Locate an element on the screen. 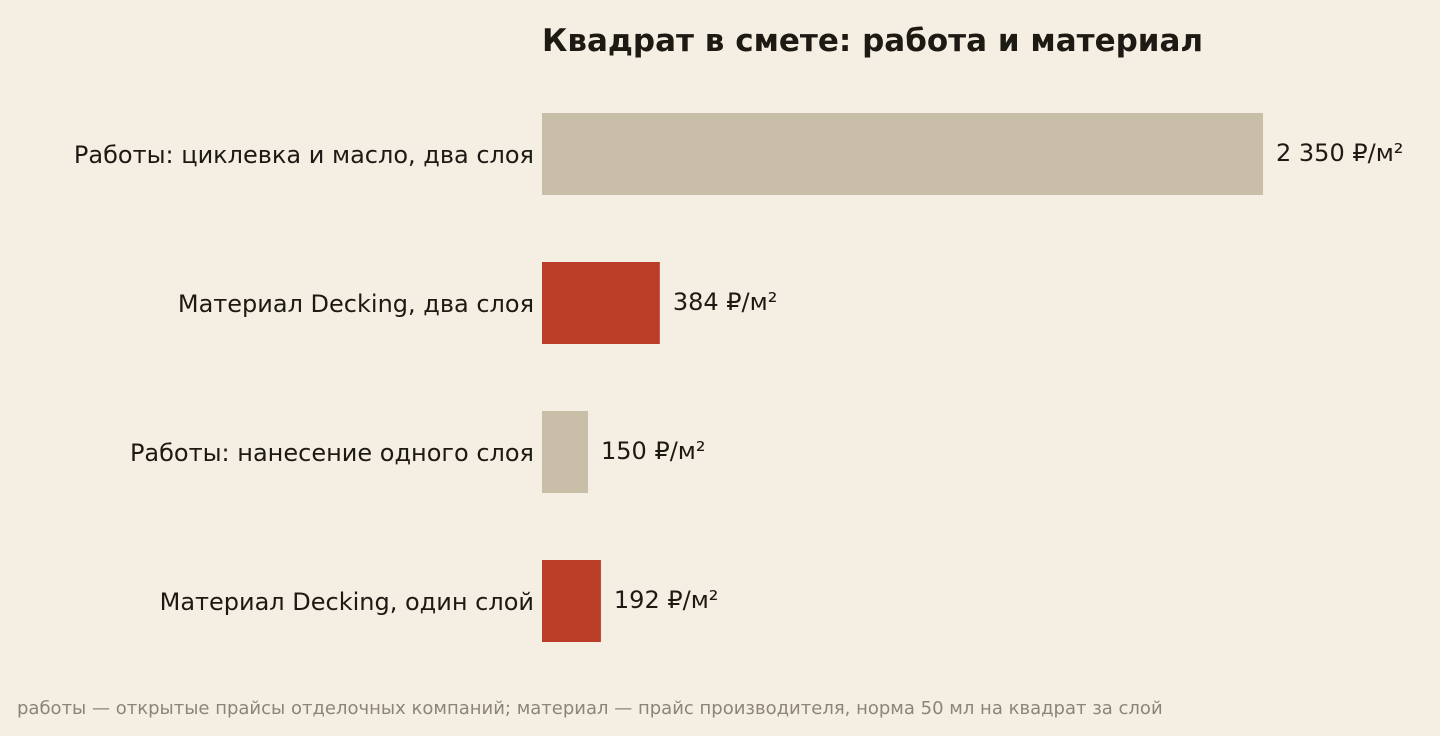  value-label: 192 ₽/м² is located at coordinates (666, 600).